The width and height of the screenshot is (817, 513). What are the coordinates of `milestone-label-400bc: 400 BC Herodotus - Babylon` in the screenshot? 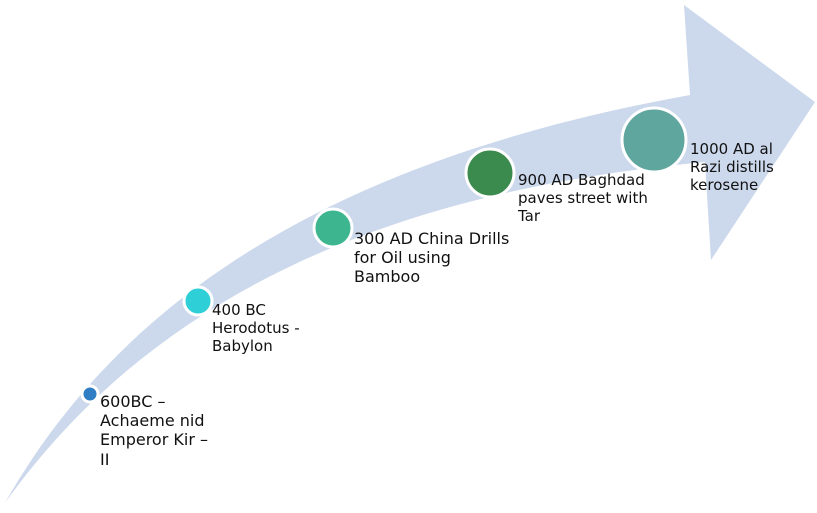 It's located at (256, 328).